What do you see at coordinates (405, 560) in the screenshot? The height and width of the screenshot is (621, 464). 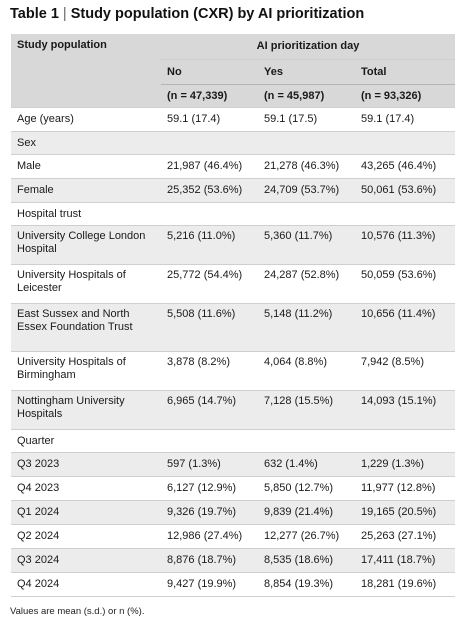 I see `table-cell: 17,411 (18.7%)` at bounding box center [405, 560].